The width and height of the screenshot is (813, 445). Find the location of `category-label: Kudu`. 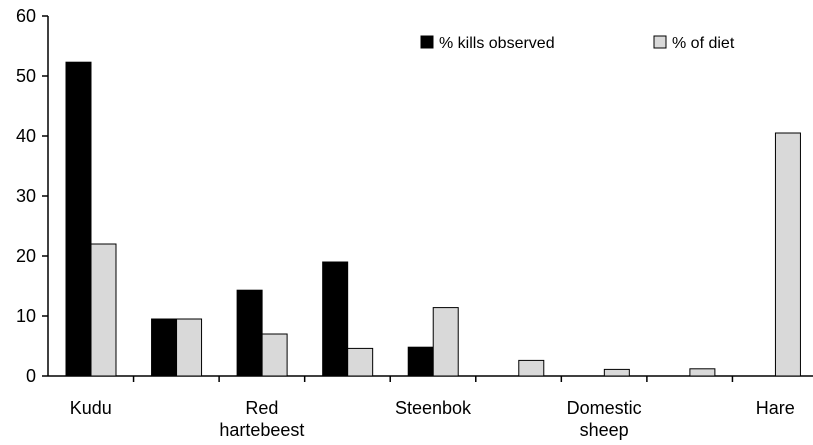

category-label: Kudu is located at coordinates (91, 408).